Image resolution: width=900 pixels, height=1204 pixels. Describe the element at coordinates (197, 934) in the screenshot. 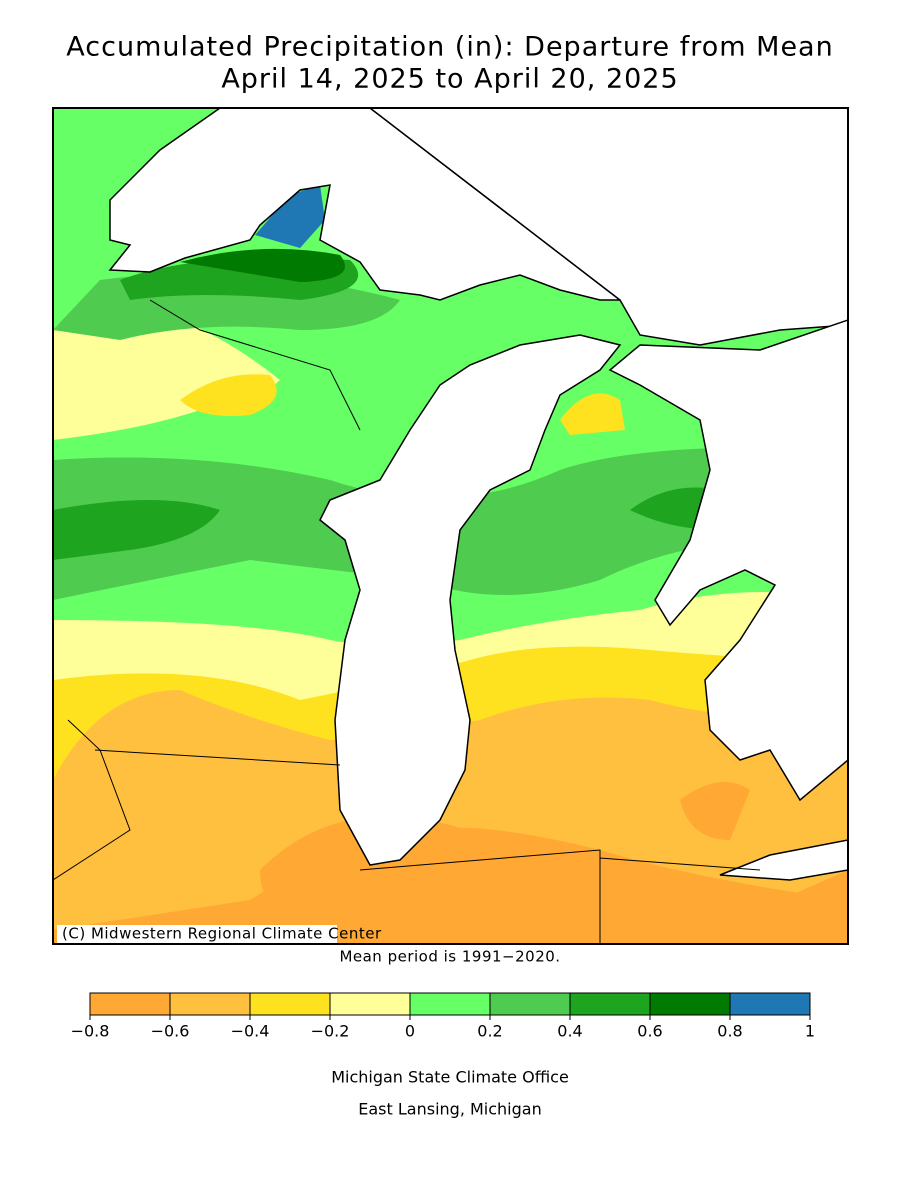

I see `copyright-box` at that location.